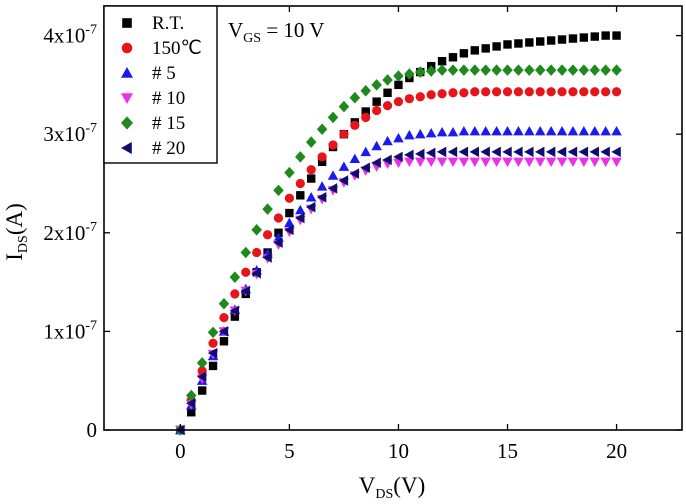  I want to click on y-axis-label-rest: (A), so click(14, 219).